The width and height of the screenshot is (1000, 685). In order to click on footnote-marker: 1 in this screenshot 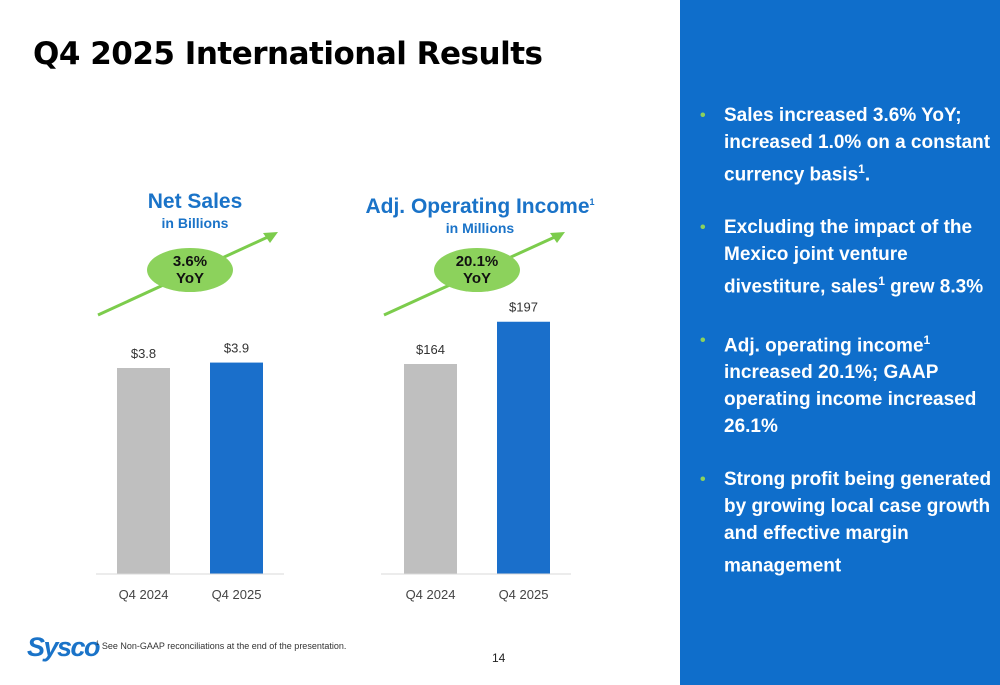, I will do `click(98, 644)`.